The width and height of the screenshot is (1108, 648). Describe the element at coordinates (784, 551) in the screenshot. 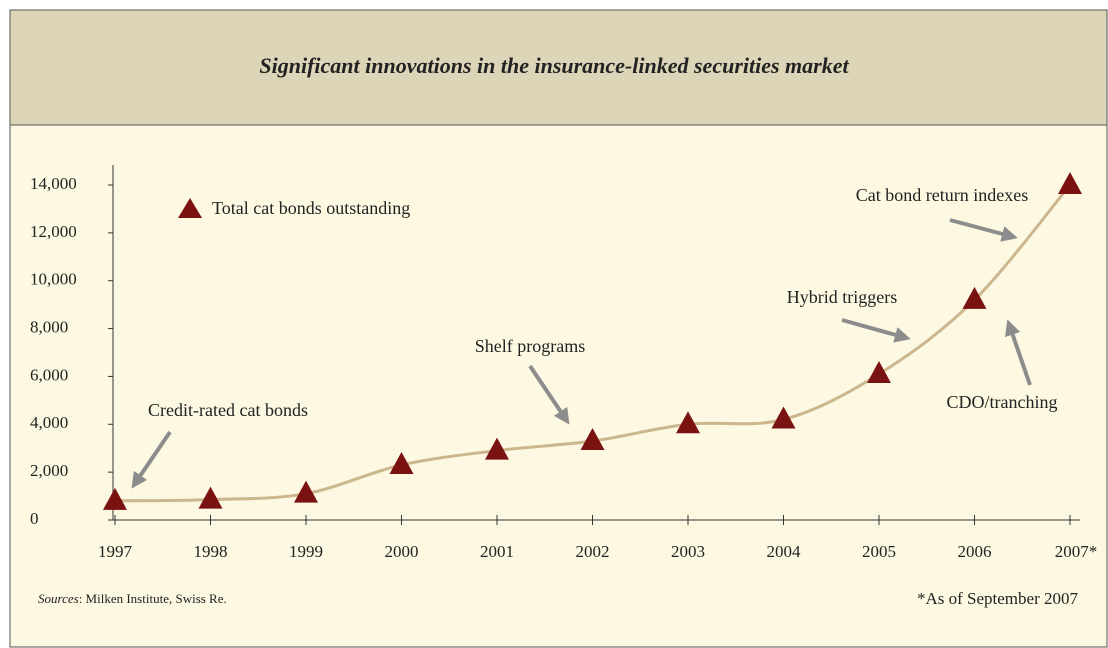

I see `x-tick-label: 2004` at that location.